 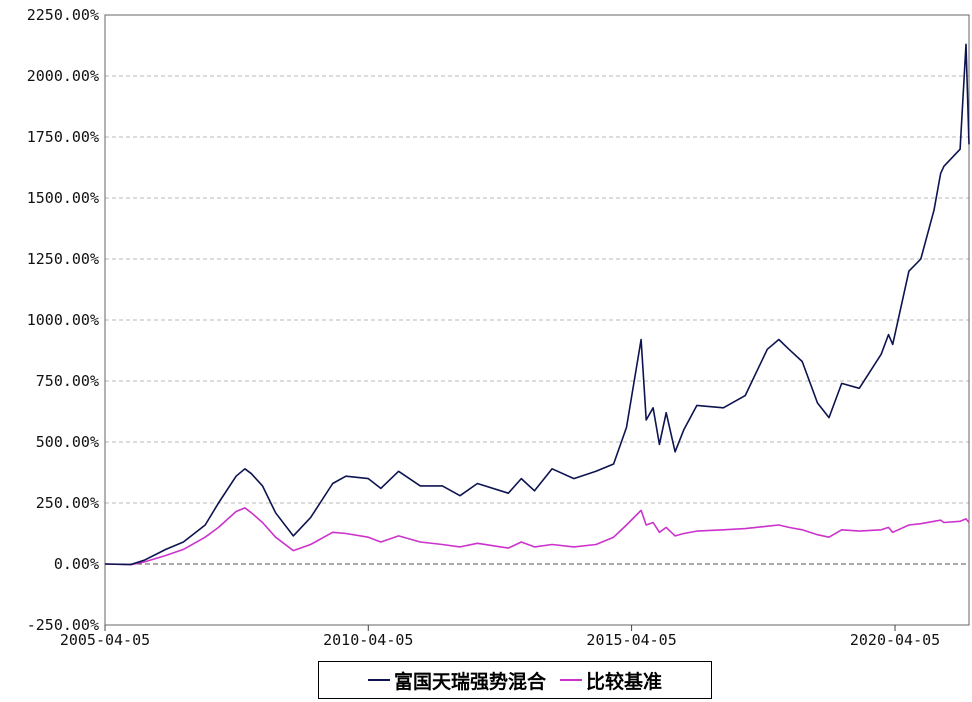 What do you see at coordinates (378, 680) in the screenshot?
I see `fund-line-swatch-icon` at bounding box center [378, 680].